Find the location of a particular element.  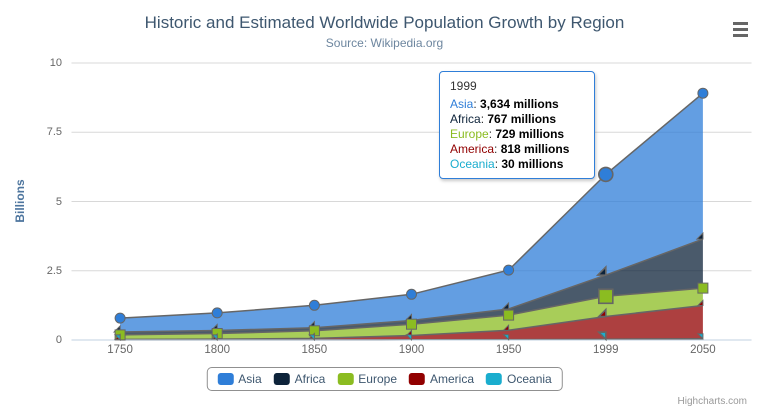

legend-label: Asia is located at coordinates (250, 379).